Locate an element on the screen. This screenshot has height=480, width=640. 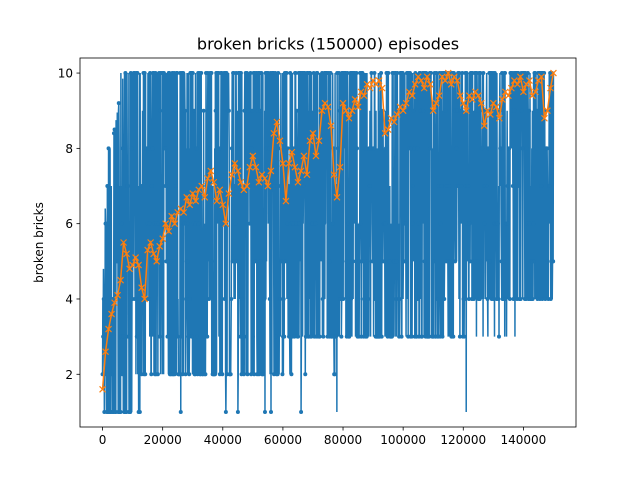
y-tick-label: 10 is located at coordinates (65, 74).